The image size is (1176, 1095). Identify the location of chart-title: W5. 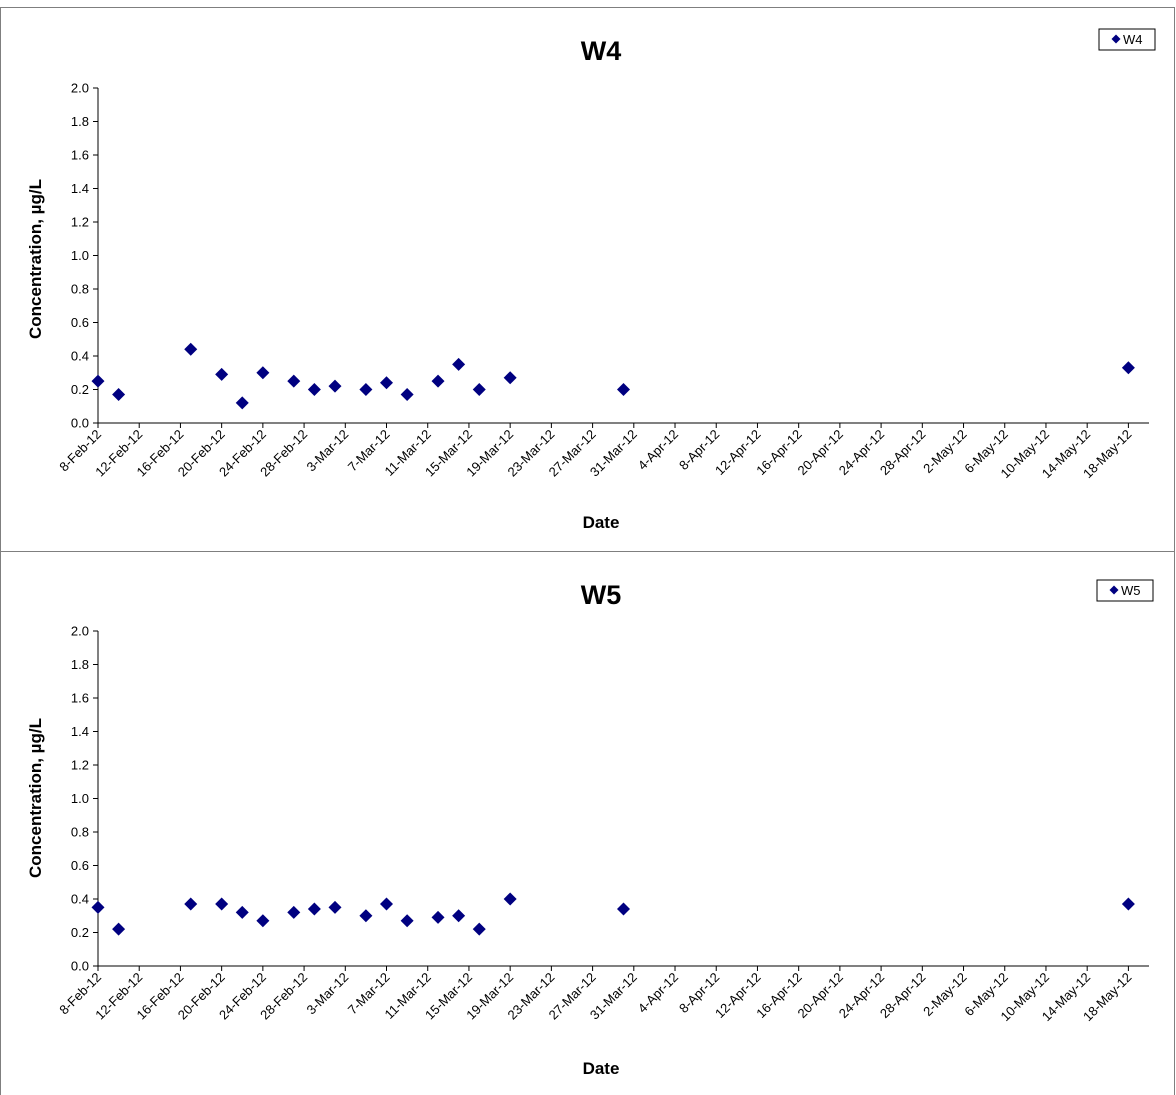
(601, 595).